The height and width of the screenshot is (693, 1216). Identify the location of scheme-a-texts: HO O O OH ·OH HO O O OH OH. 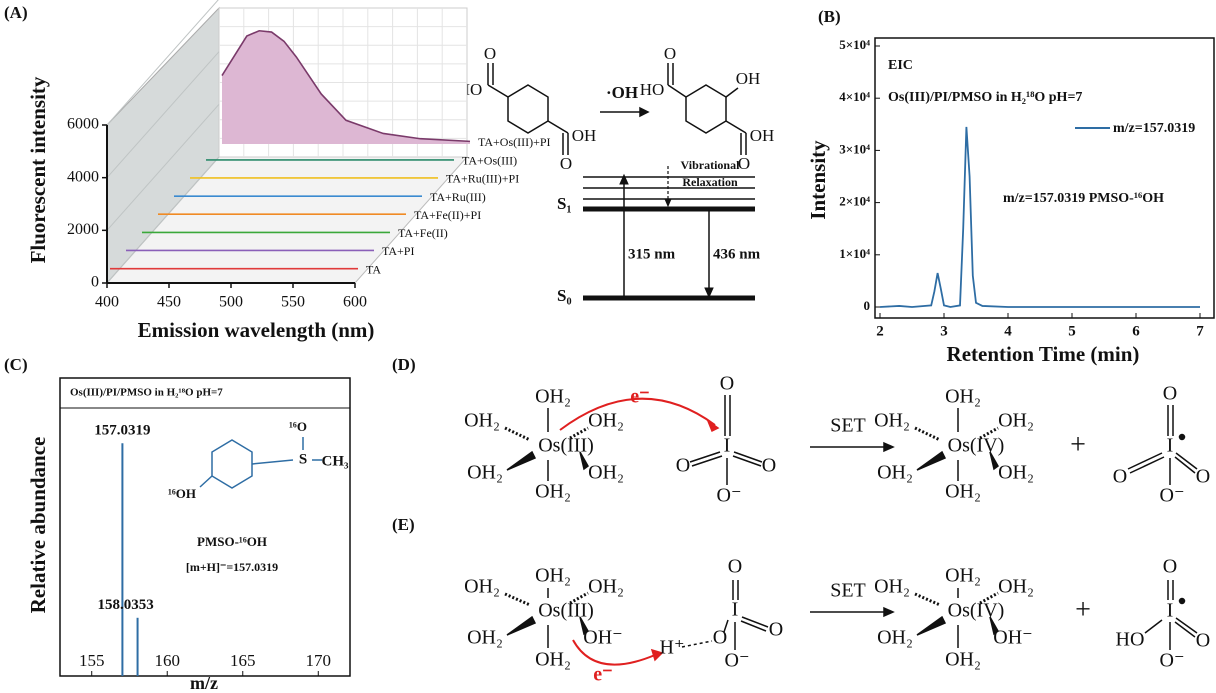
(616, 108).